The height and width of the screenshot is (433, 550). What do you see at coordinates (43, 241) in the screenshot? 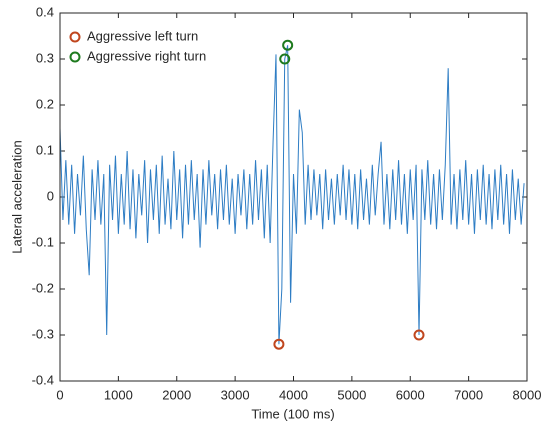
I see `y-tick-label: -0.1` at bounding box center [43, 241].